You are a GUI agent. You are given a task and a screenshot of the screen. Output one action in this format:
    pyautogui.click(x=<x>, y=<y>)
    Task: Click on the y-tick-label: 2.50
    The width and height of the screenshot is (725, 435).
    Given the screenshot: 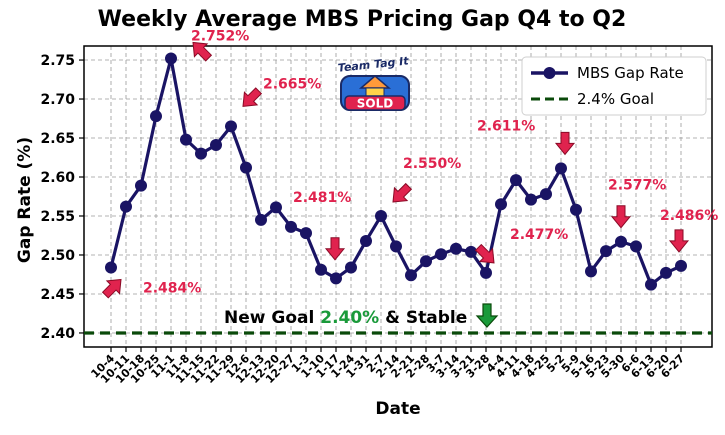 What is the action you would take?
    pyautogui.click(x=57, y=256)
    